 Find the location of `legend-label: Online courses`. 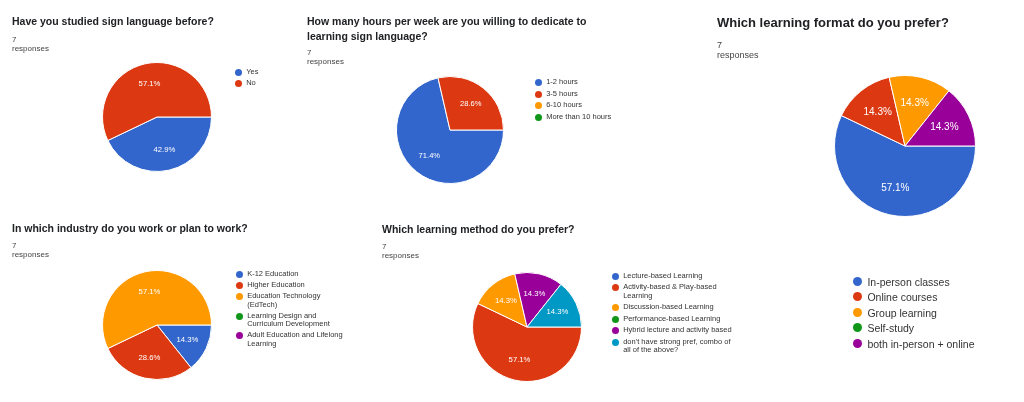

legend-label: Online courses is located at coordinates (902, 297).